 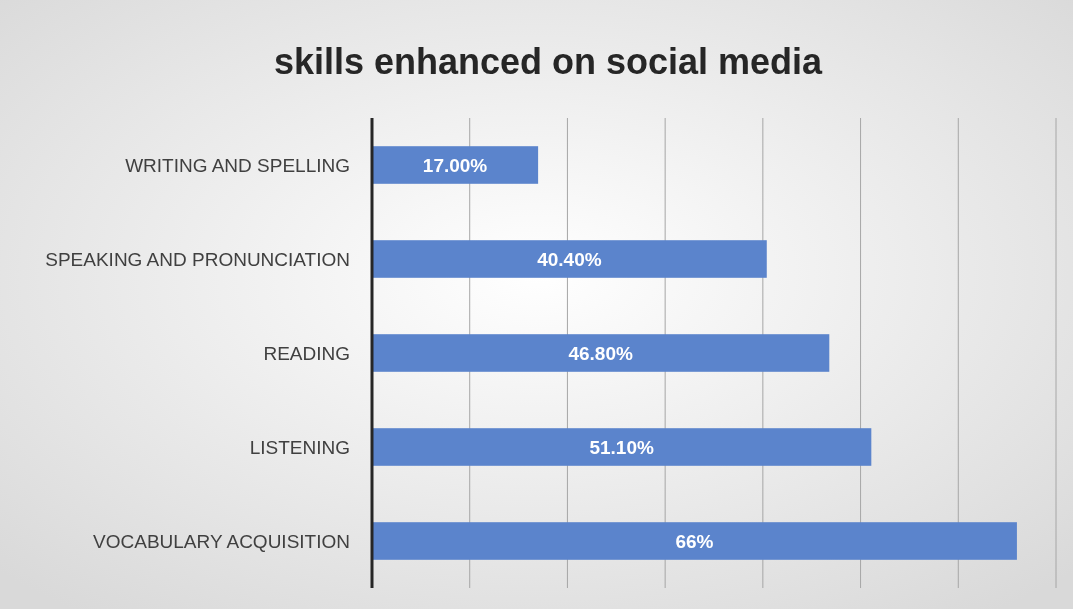 What do you see at coordinates (221, 541) in the screenshot?
I see `y-tick-label: VOCABULARY ACQUISITION` at bounding box center [221, 541].